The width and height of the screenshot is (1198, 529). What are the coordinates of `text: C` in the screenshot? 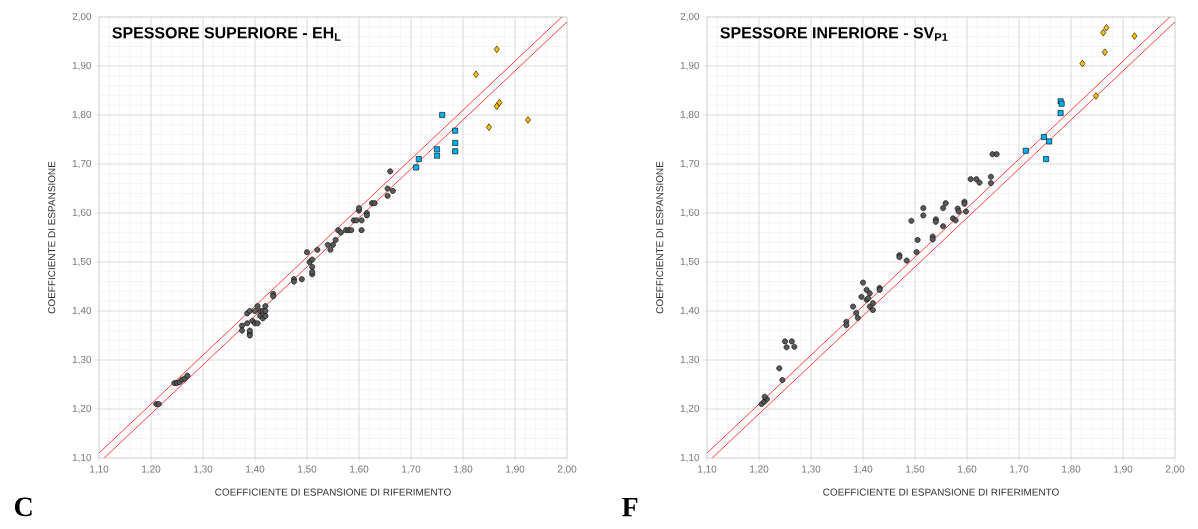 It's located at (23, 507).